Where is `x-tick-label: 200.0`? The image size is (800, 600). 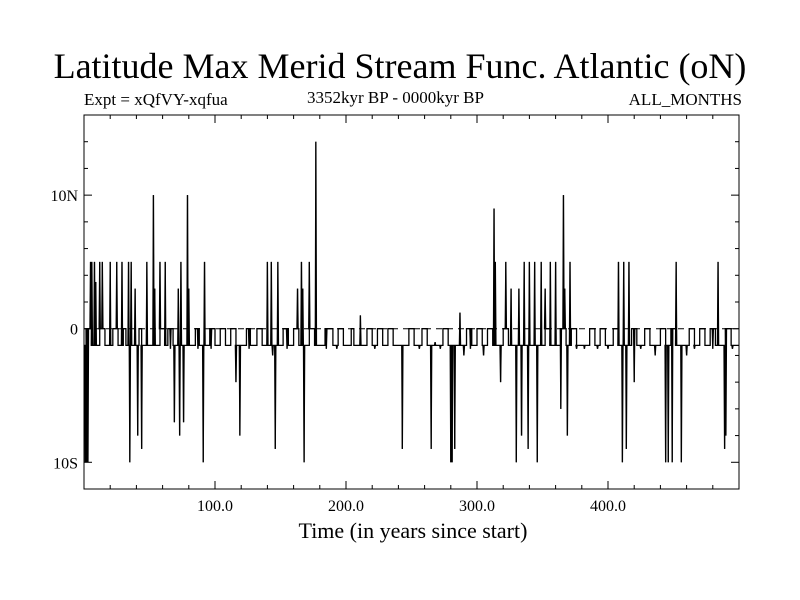
x-tick-label: 200.0 is located at coordinates (346, 506).